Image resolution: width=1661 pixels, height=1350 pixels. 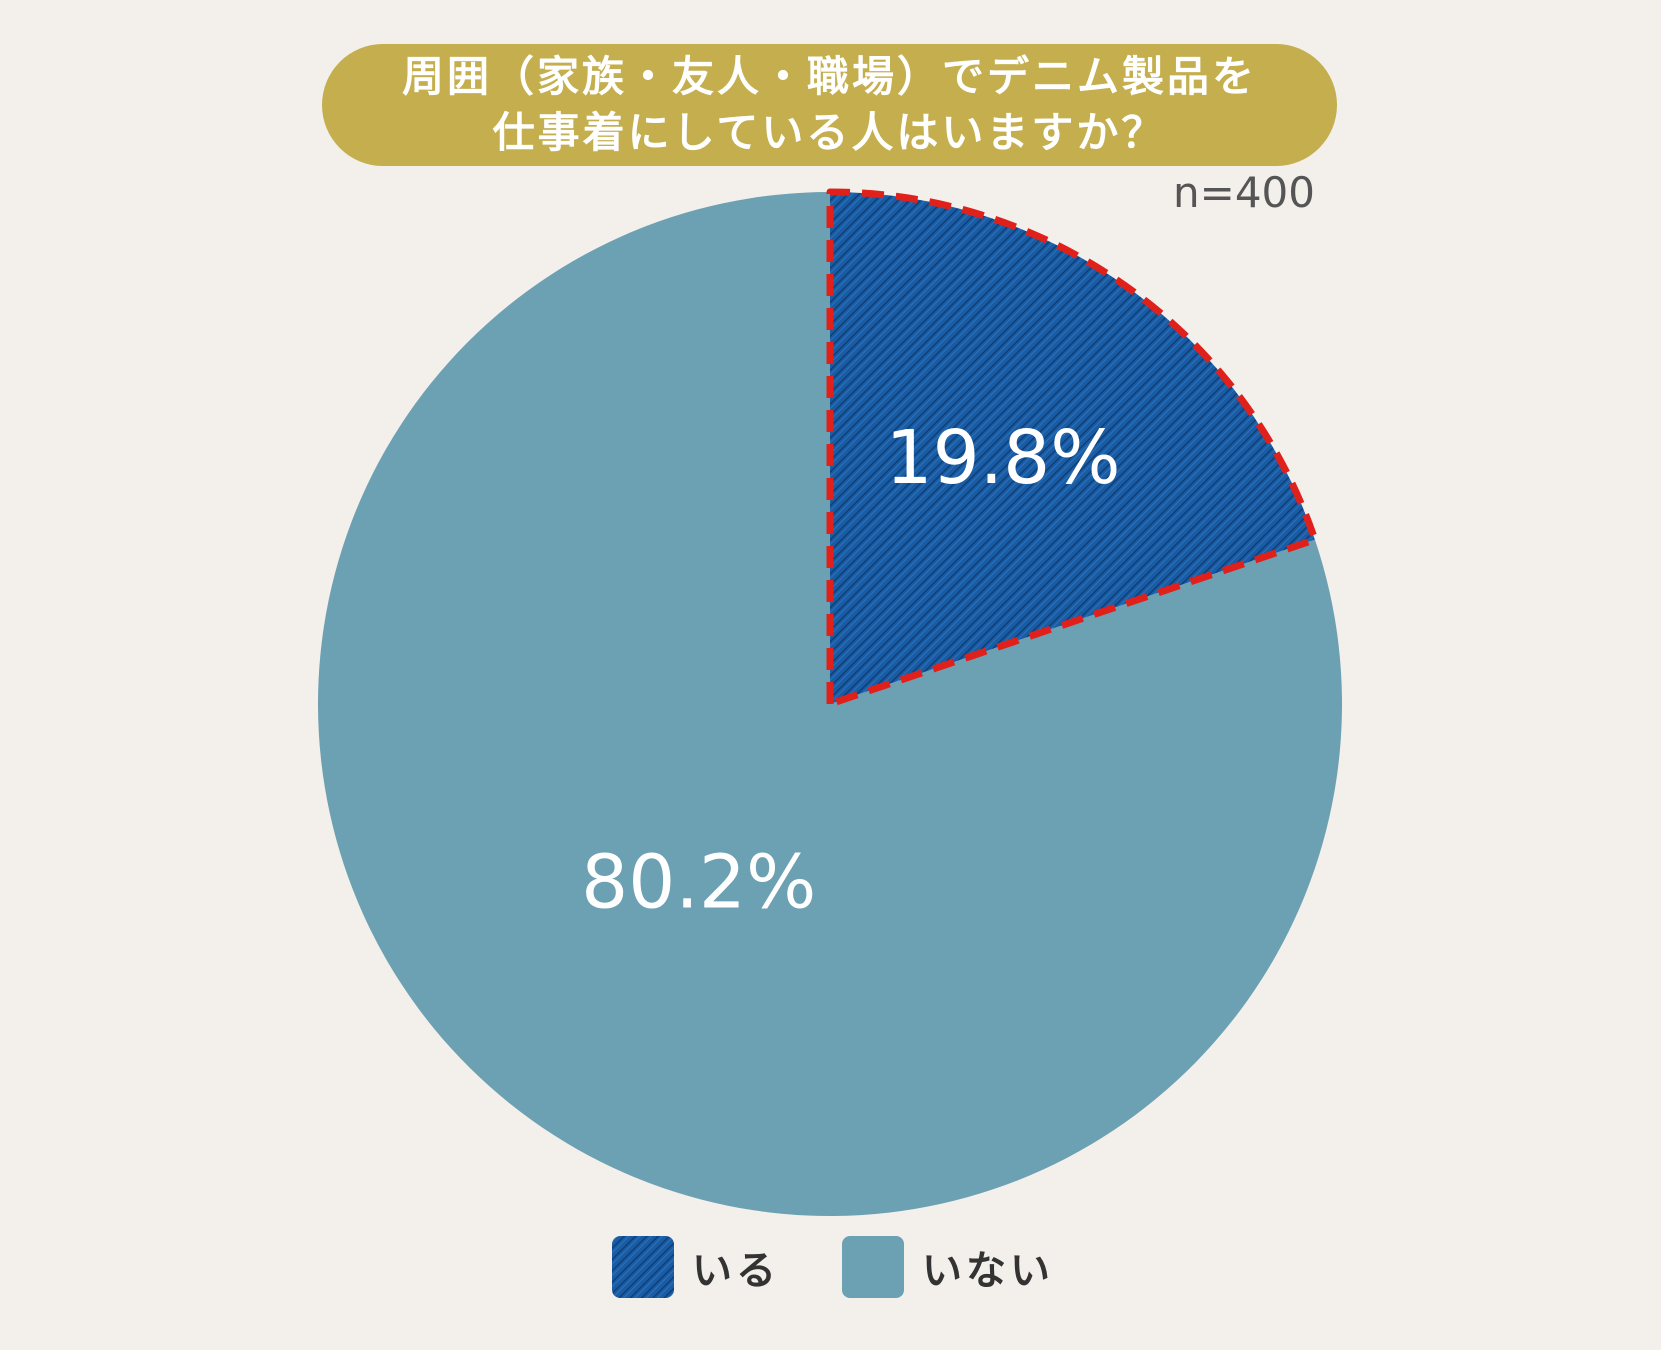 What do you see at coordinates (1002, 458) in the screenshot?
I see `pie-slice-label-0: 19.8%` at bounding box center [1002, 458].